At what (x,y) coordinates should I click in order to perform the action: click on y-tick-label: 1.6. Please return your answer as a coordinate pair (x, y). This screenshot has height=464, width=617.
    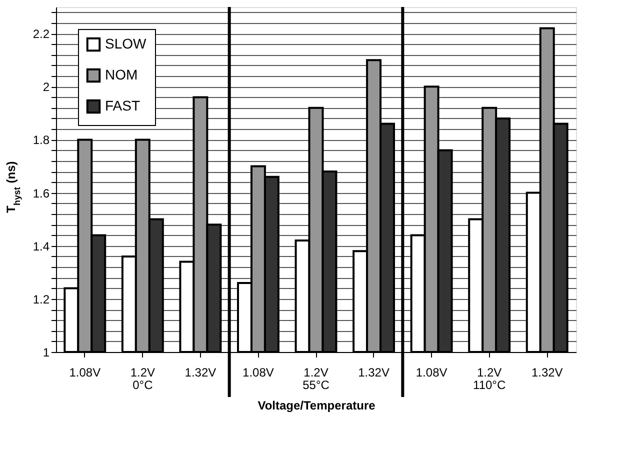
    Looking at the image, I should click on (41, 193).